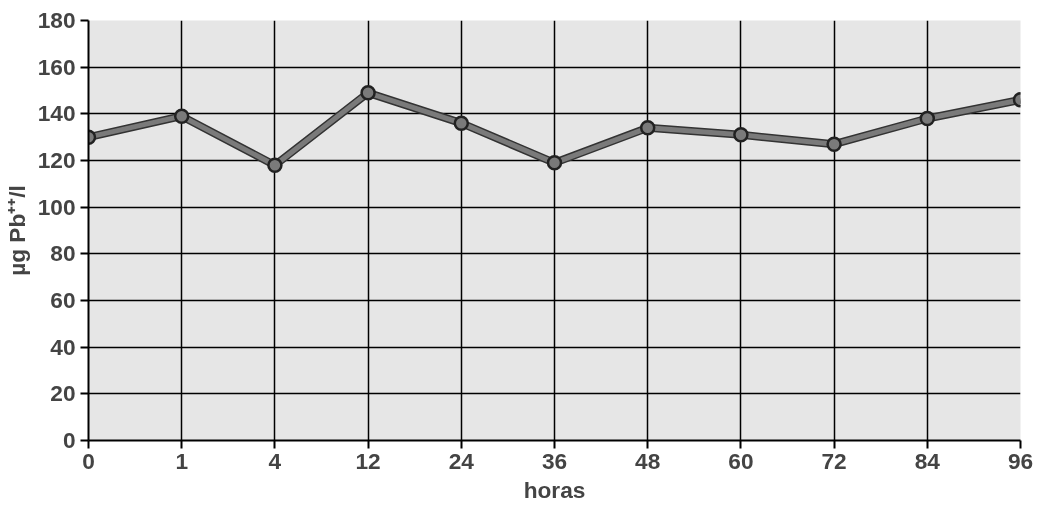 The height and width of the screenshot is (513, 1060). I want to click on y-tick-label: 180, so click(56, 20).